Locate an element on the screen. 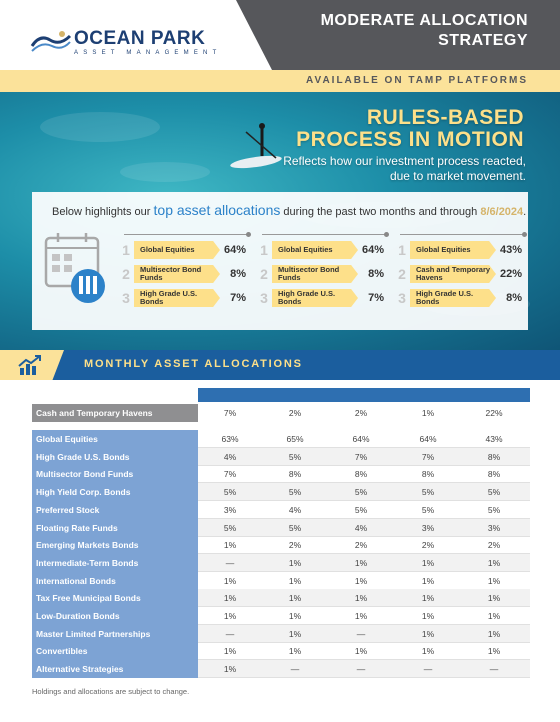  allocation-item: 3 High Grade U.S. Bonds 7% is located at coordinates (322, 298).